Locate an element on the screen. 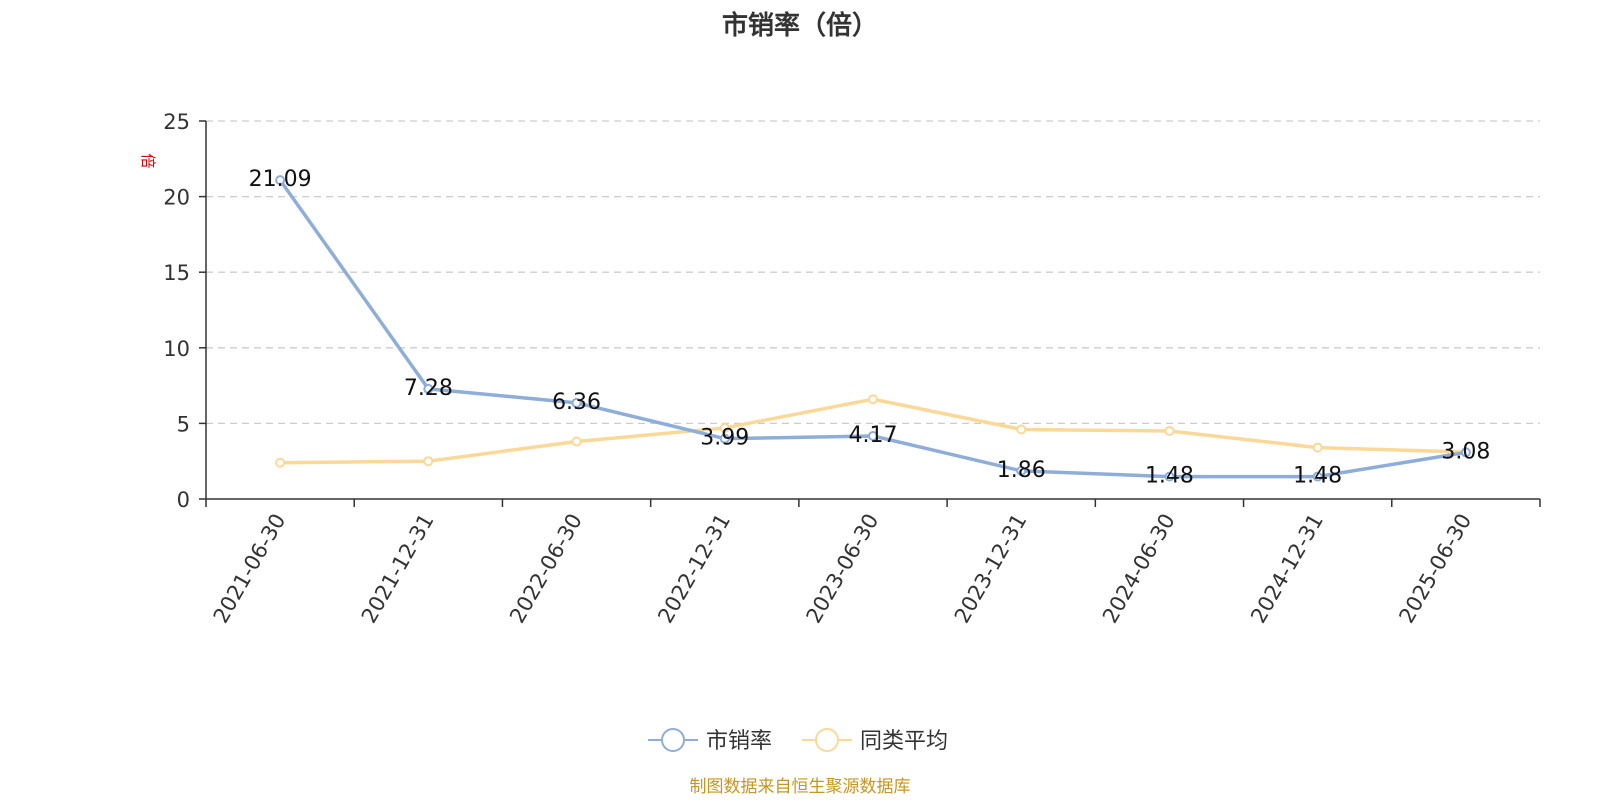 This screenshot has width=1600, height=800. source-note: 制图数据来自恒生聚源数据库 is located at coordinates (800, 787).